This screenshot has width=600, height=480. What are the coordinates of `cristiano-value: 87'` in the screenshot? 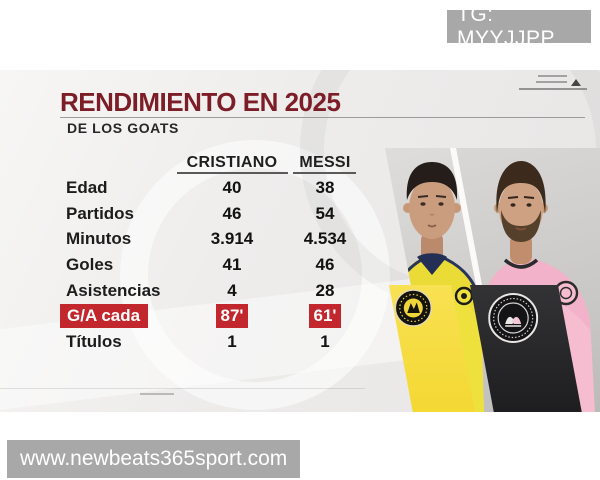 It's located at (232, 316).